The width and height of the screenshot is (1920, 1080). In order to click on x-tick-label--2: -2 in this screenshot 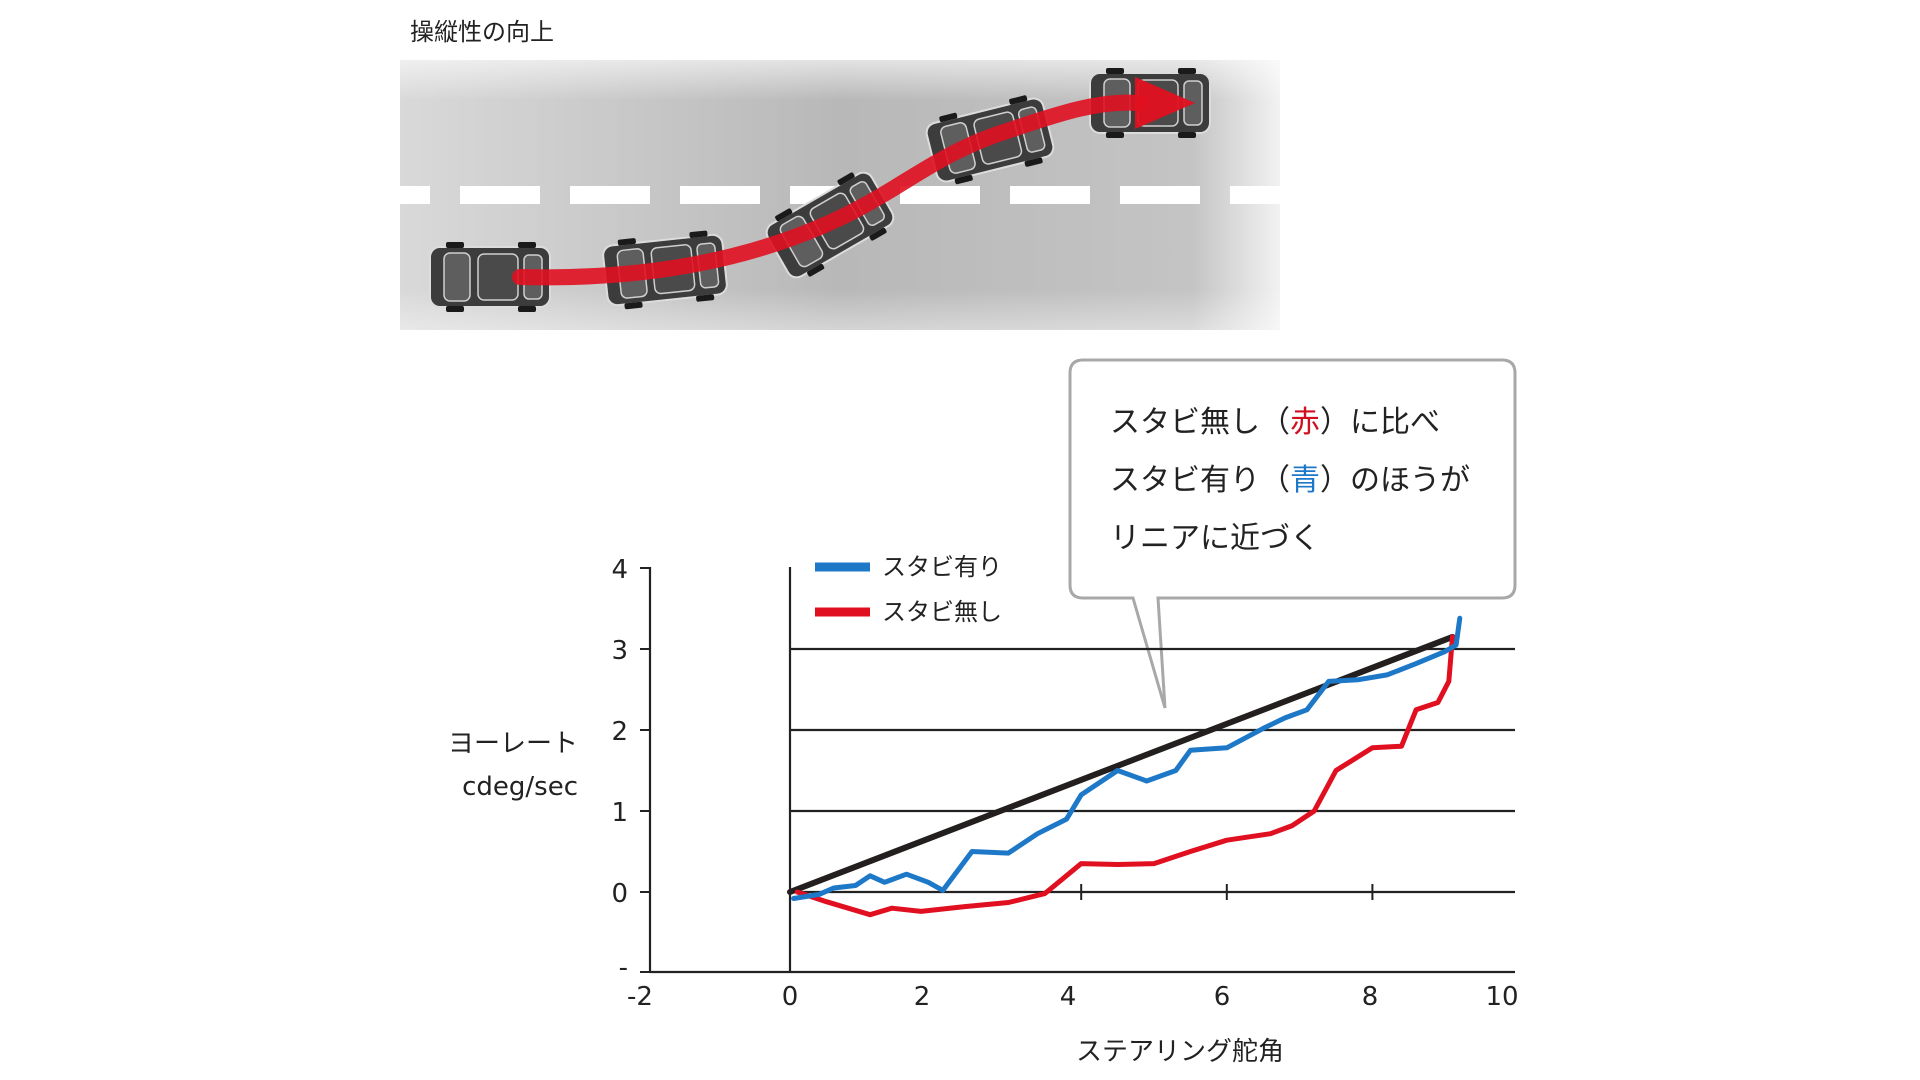, I will do `click(640, 997)`.